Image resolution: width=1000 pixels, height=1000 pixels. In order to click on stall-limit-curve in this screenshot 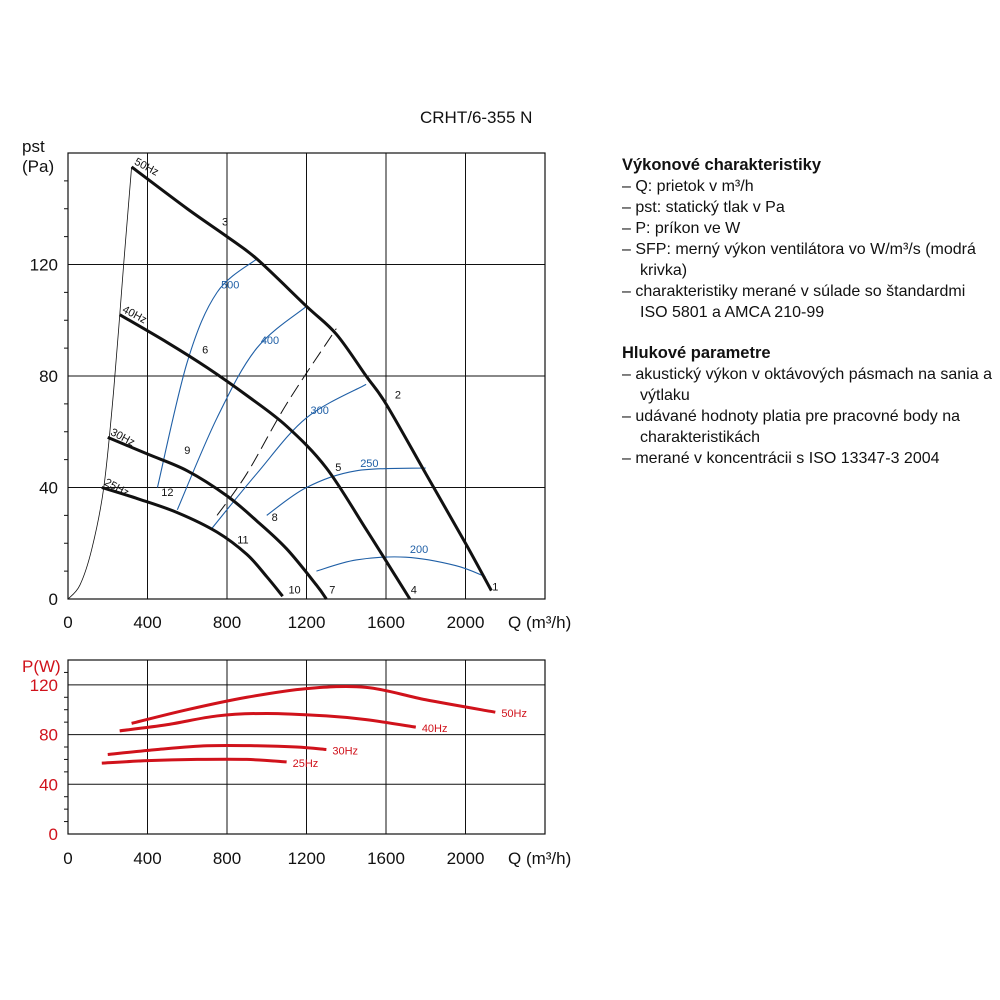, I will do `click(99, 383)`.